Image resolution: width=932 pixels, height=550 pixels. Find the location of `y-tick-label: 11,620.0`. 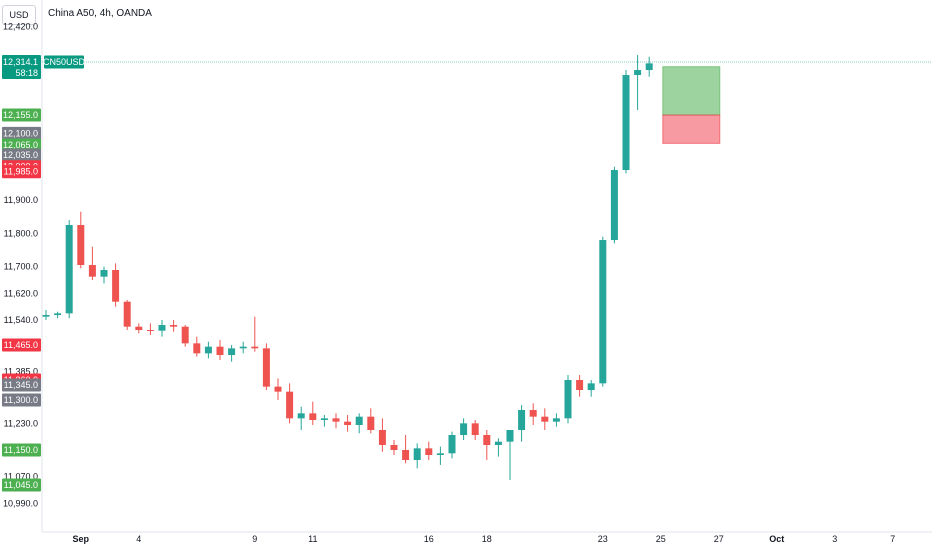

y-tick-label: 11,620.0 is located at coordinates (21, 293).